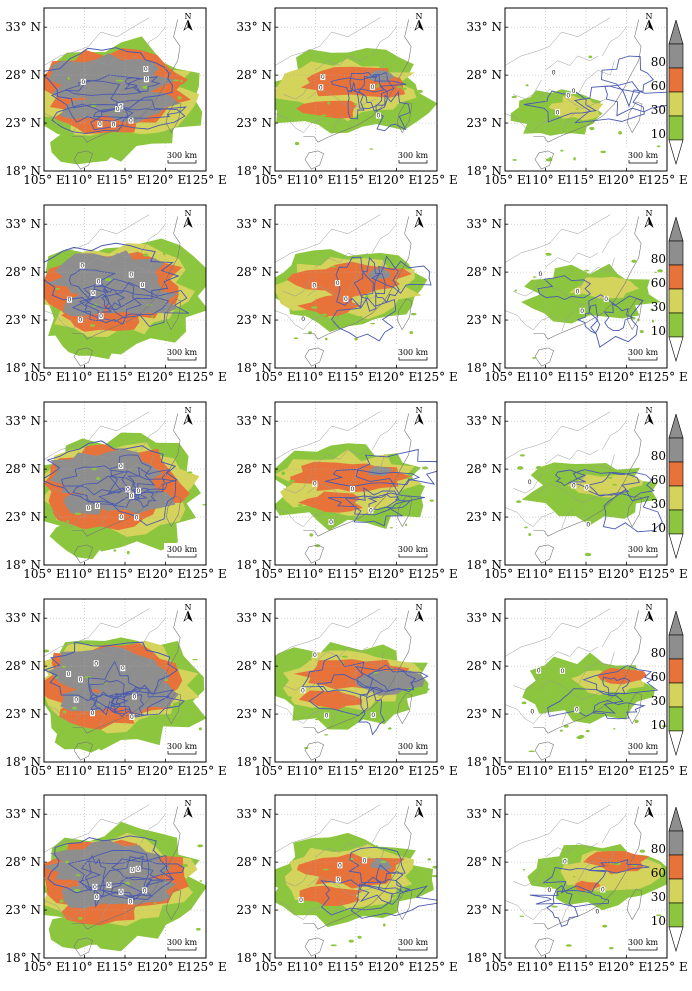 The image size is (692, 991). Describe the element at coordinates (586, 286) in the screenshot. I see `map-panel-r2c3: 0 0 0 0 N 300 km` at that location.